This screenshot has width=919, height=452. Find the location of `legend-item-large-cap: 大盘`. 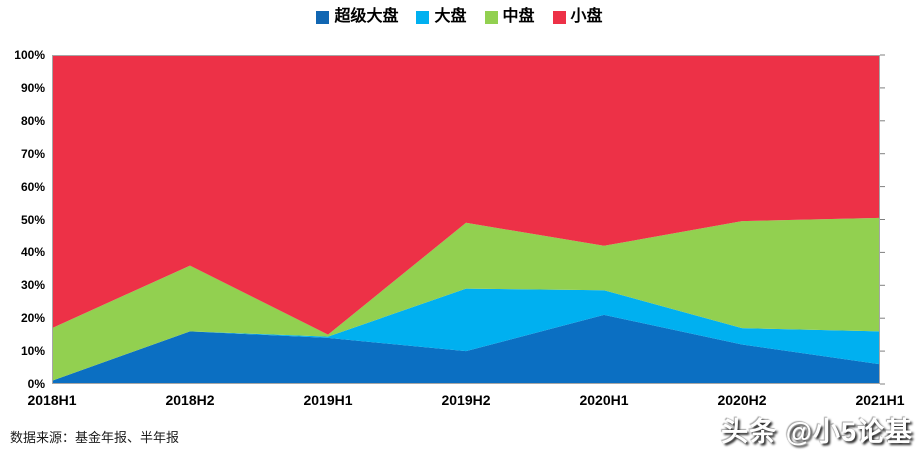

legend-item-large-cap: 大盘 is located at coordinates (441, 16).